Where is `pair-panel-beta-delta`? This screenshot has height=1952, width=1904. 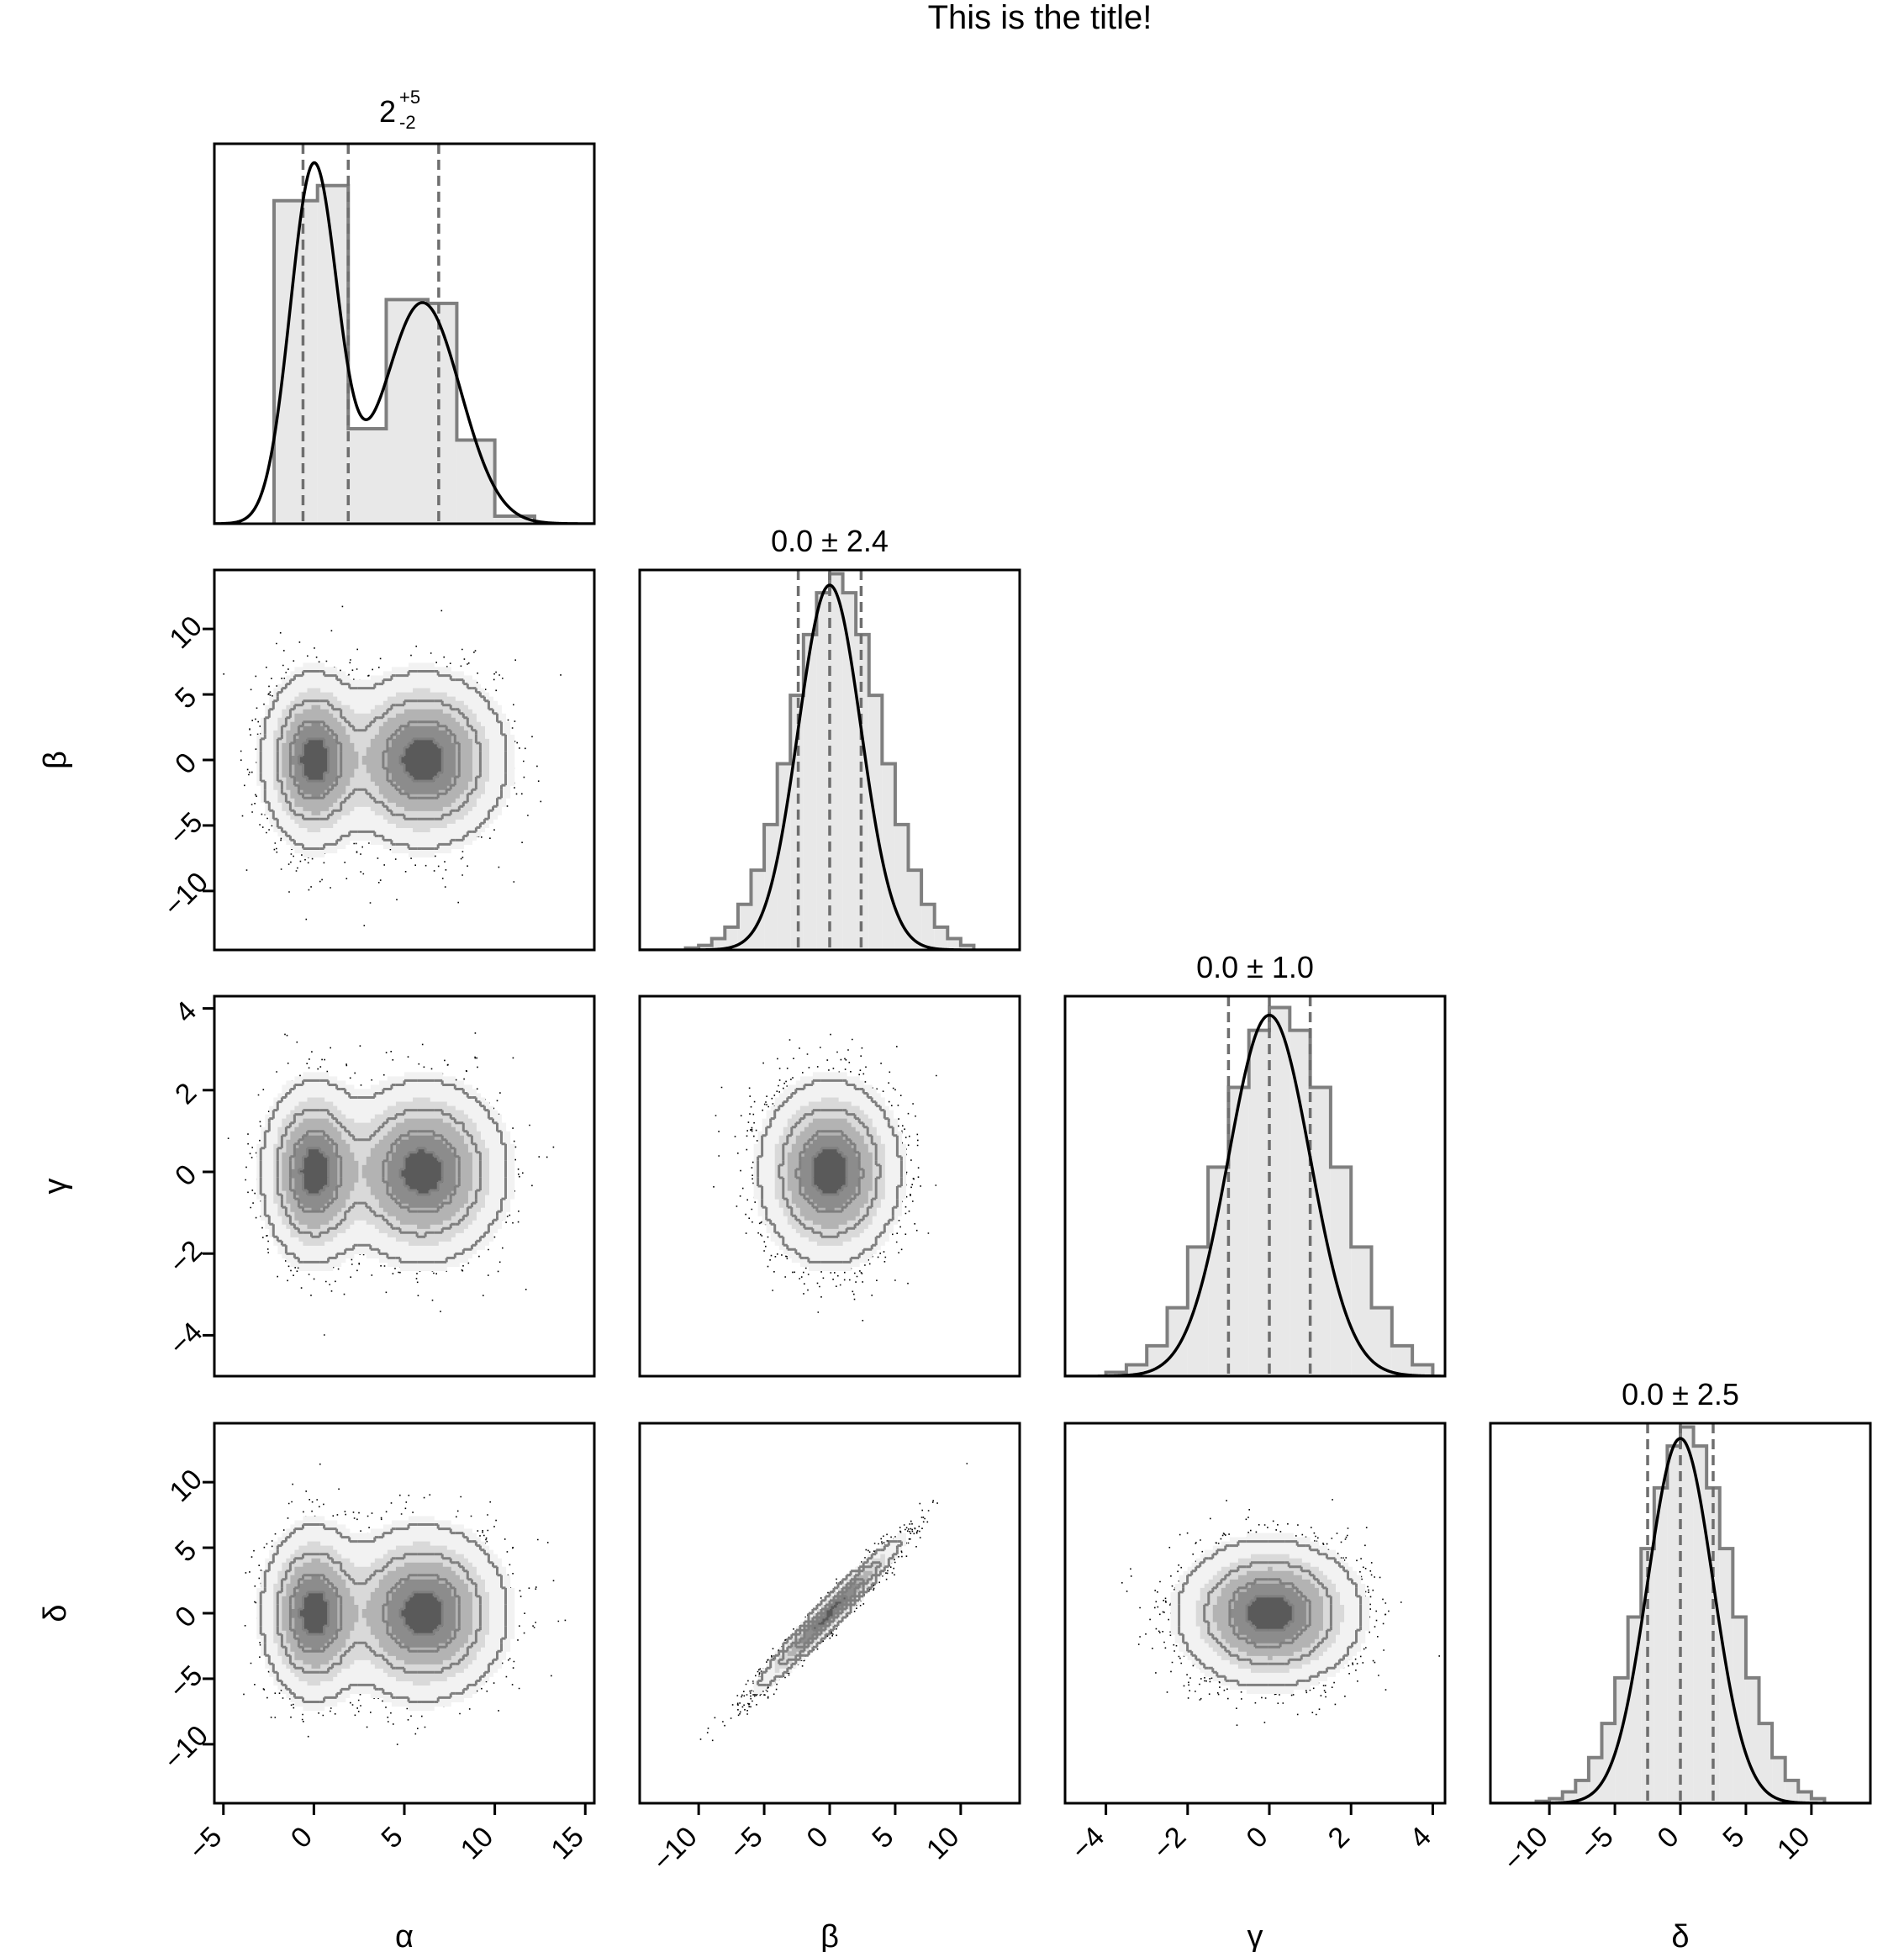
pair-panel-beta-delta is located at coordinates (829, 1613).